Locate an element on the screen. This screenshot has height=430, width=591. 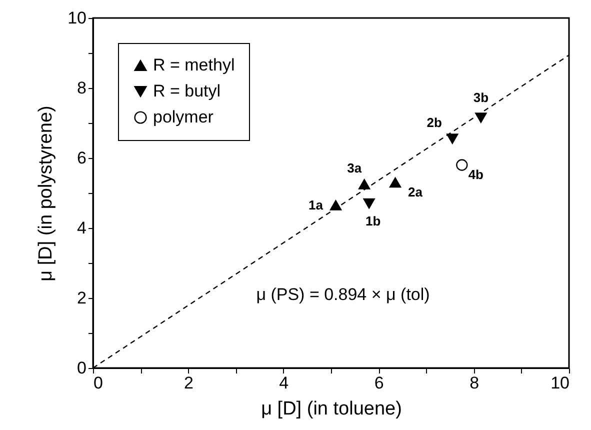
x-axis-title: μ [D] (in toluene) is located at coordinates (331, 409).